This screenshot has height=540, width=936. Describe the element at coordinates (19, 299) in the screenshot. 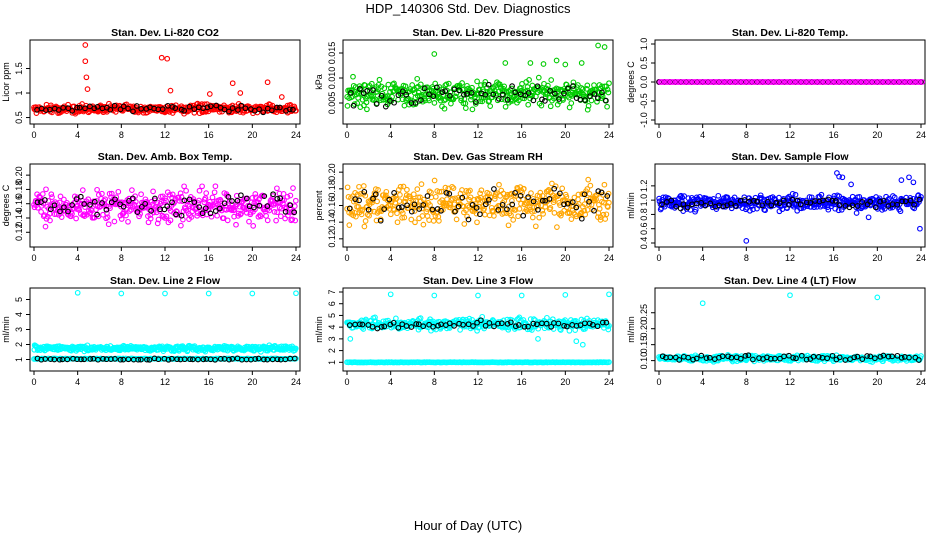

I see `y-tick-label: 5` at that location.